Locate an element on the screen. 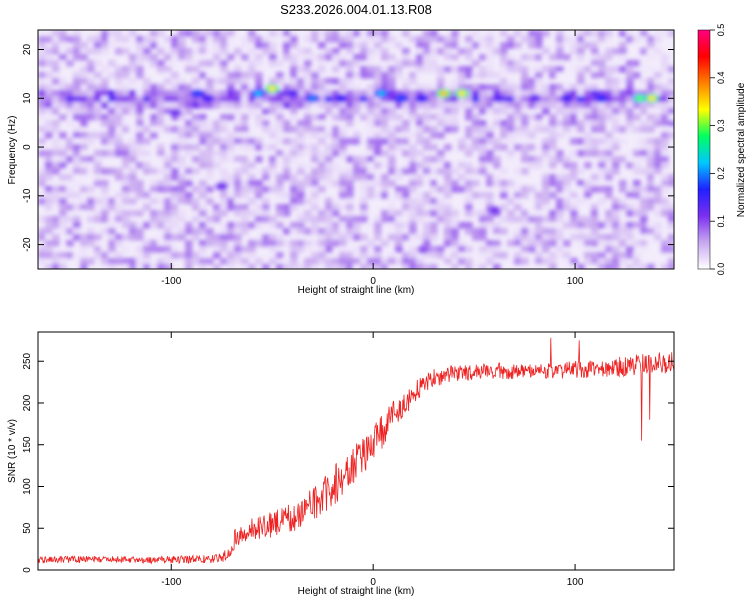 Image resolution: width=750 pixels, height=600 pixels. colorbar-tick-label: 0.2 is located at coordinates (721, 173).